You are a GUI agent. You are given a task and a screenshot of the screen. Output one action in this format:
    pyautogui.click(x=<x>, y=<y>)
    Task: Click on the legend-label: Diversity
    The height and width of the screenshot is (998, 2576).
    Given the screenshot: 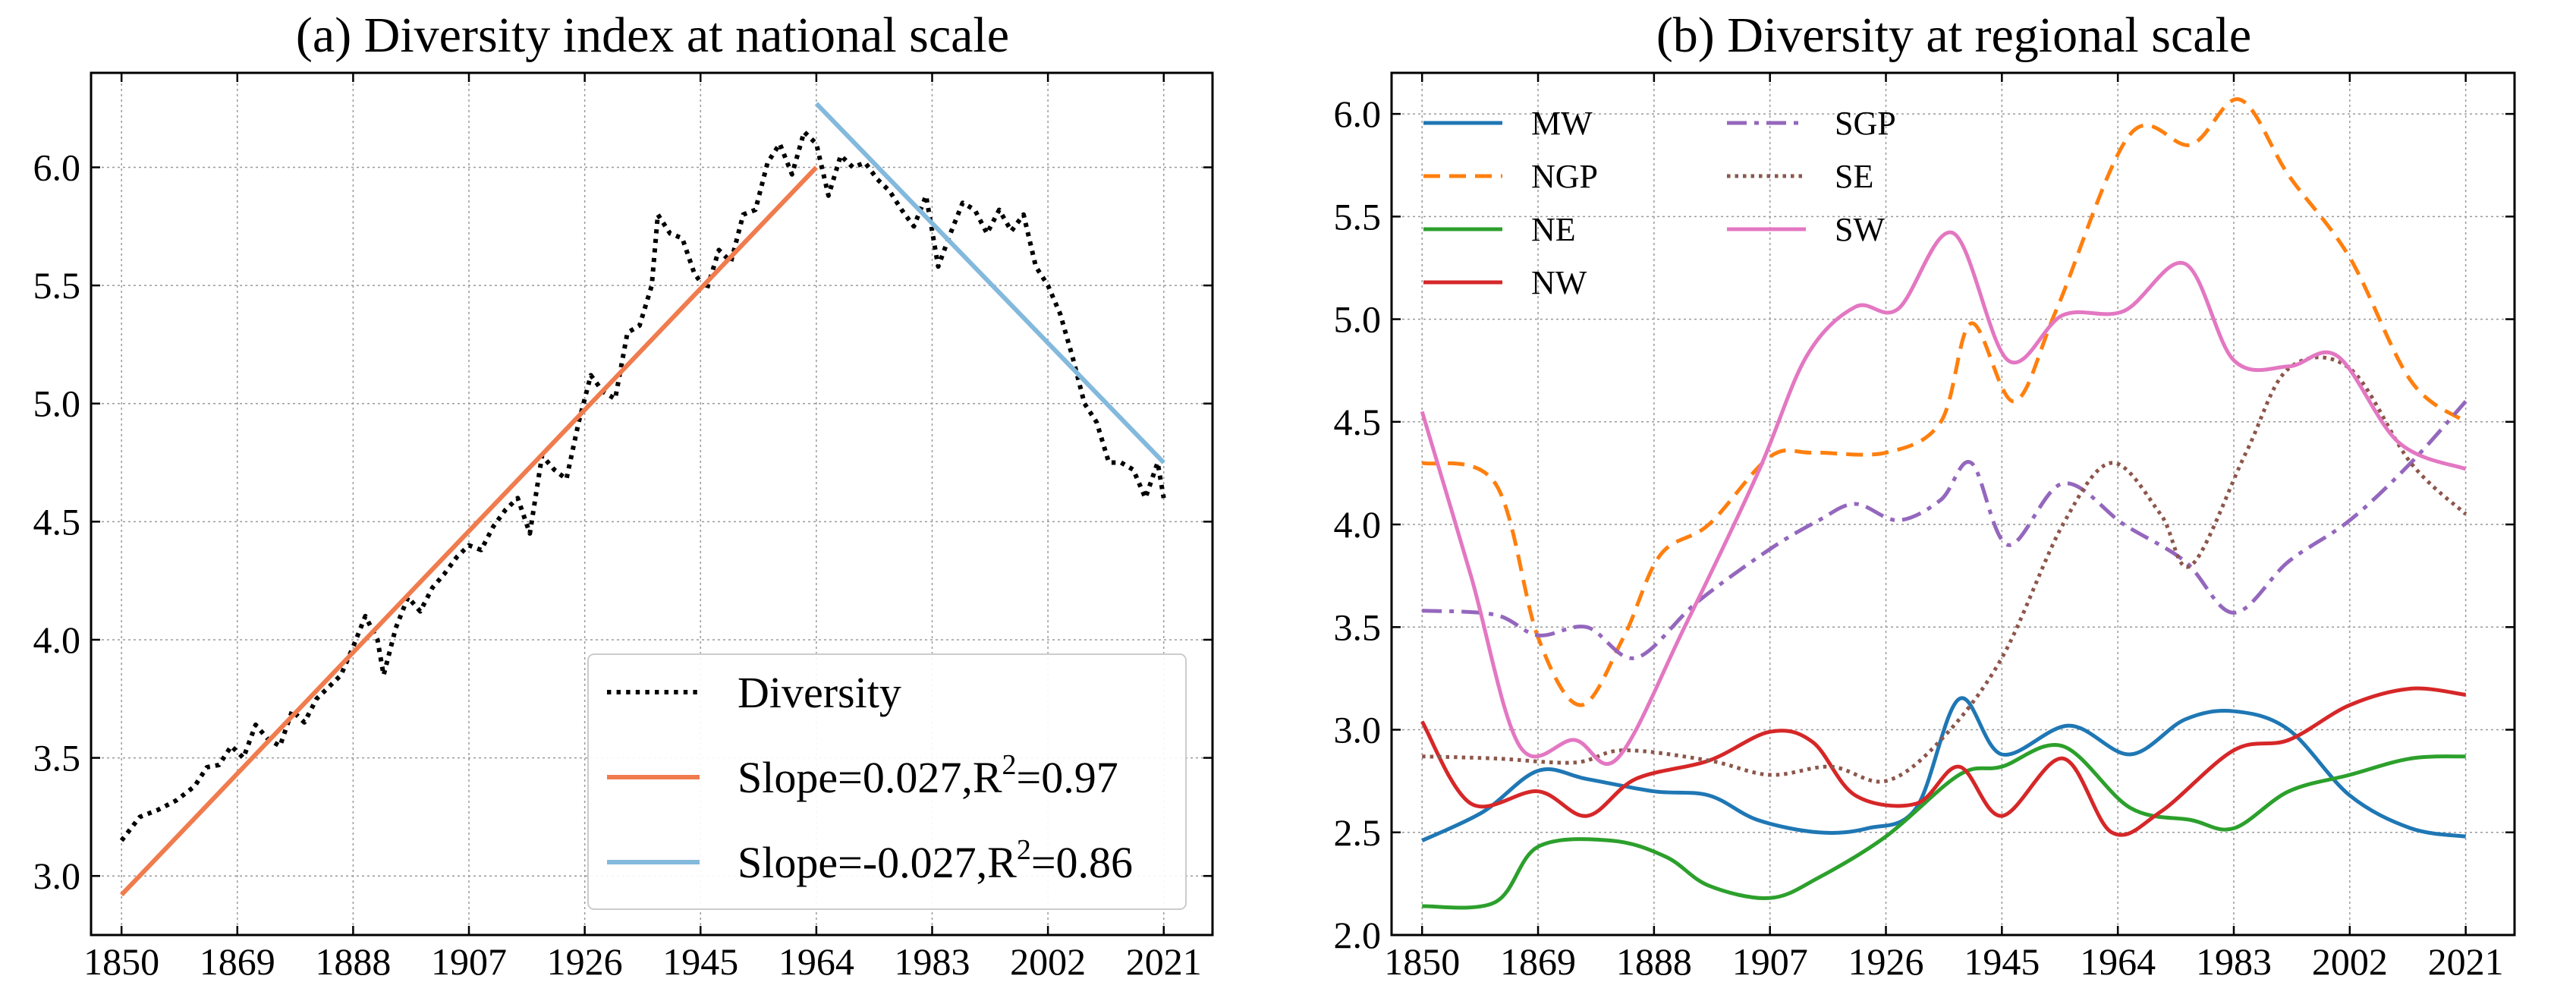 What is the action you would take?
    pyautogui.click(x=819, y=692)
    